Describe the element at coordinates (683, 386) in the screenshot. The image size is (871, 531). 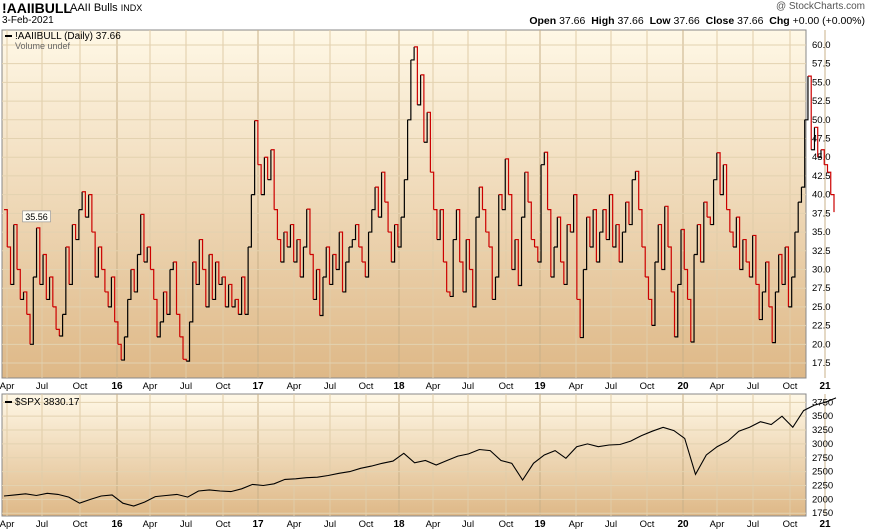
I see `x-tick-label: 20` at that location.